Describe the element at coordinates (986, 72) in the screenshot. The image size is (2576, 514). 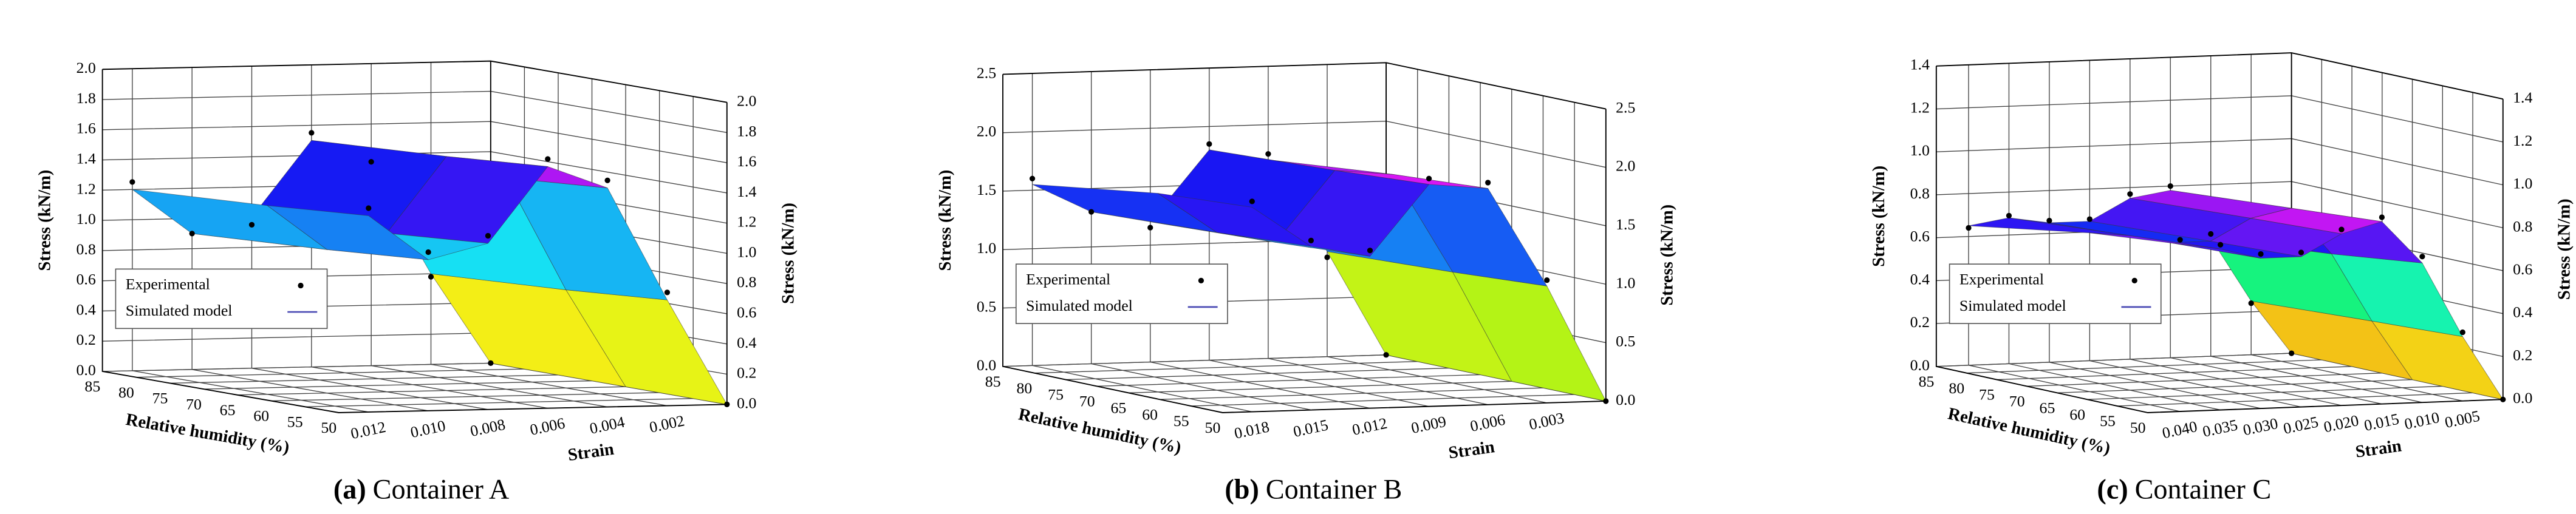
I see `z-tick-label: 2.5` at that location.